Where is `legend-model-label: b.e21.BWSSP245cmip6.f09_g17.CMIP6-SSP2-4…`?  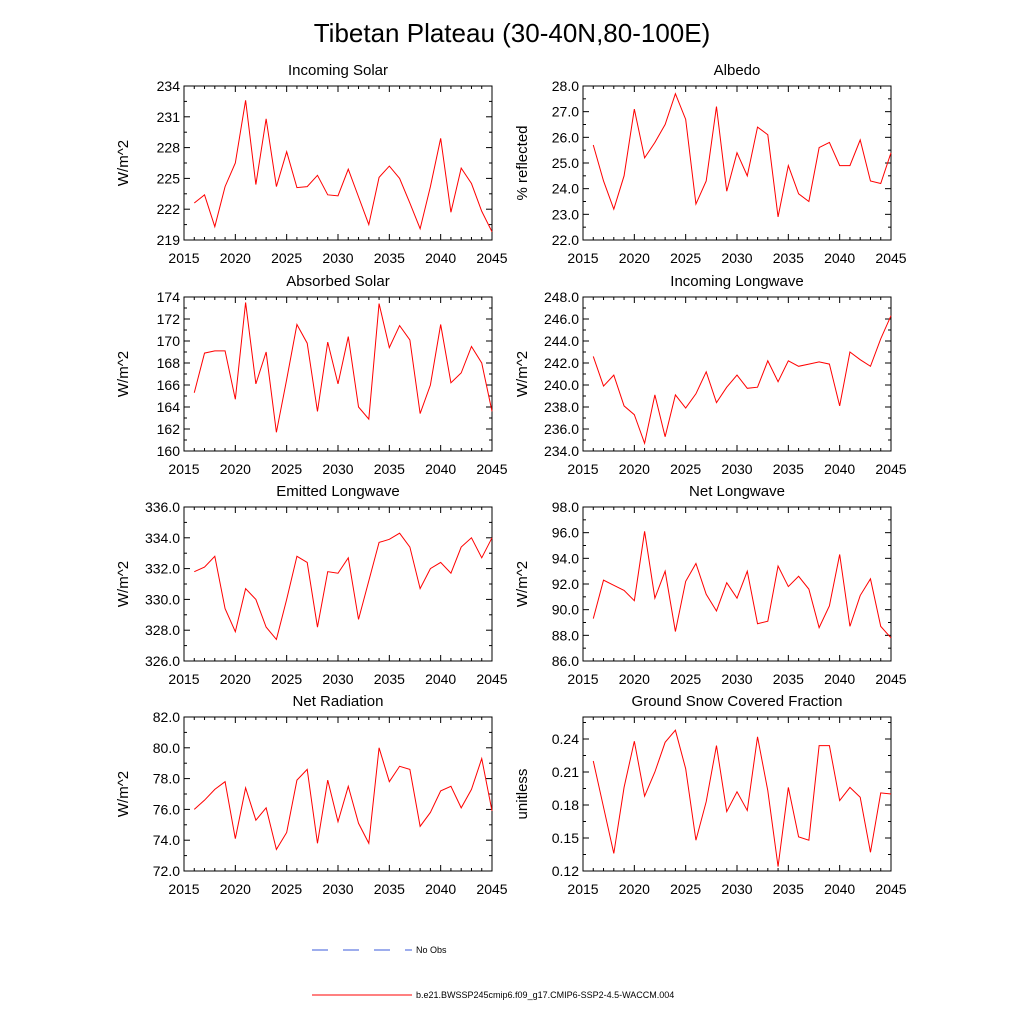
legend-model-label: b.e21.BWSSP245cmip6.f09_g17.CMIP6-SSP2-4… is located at coordinates (545, 995).